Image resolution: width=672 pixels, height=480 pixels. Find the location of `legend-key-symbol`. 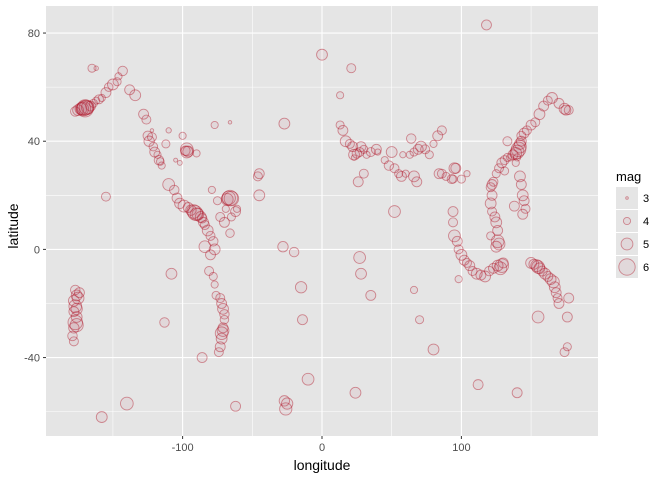

legend-key-symbol is located at coordinates (627, 221).